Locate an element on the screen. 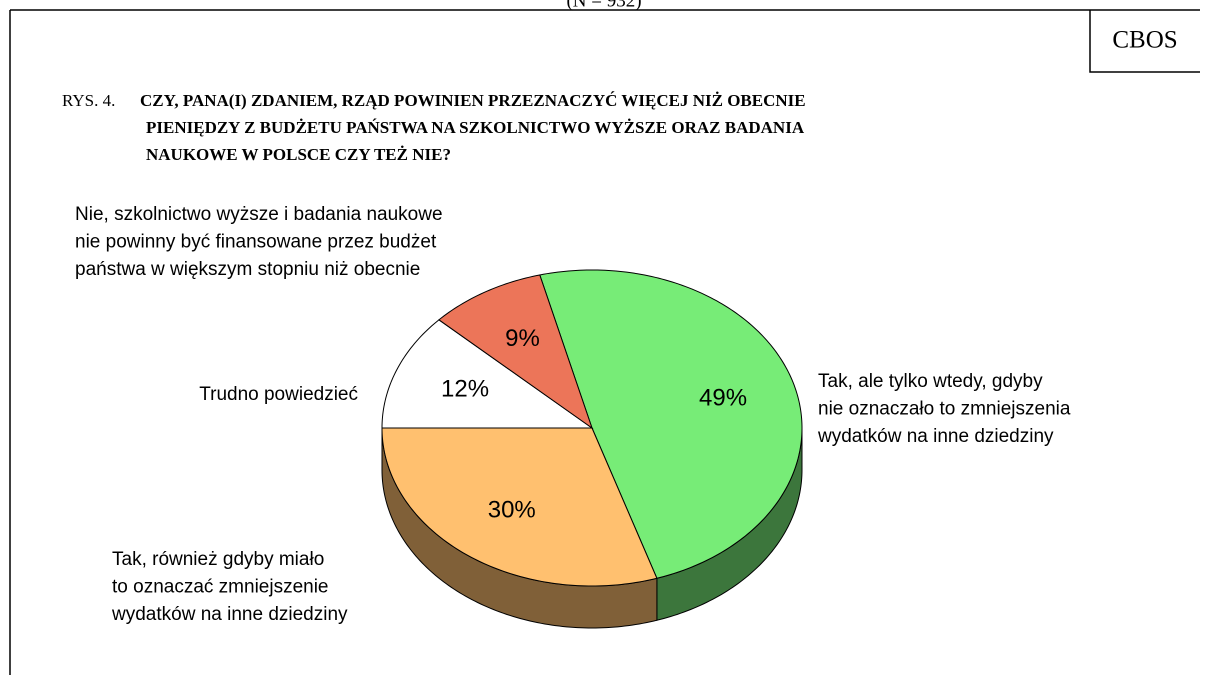 This screenshot has height=675, width=1209. source: CBOS is located at coordinates (1144, 40).